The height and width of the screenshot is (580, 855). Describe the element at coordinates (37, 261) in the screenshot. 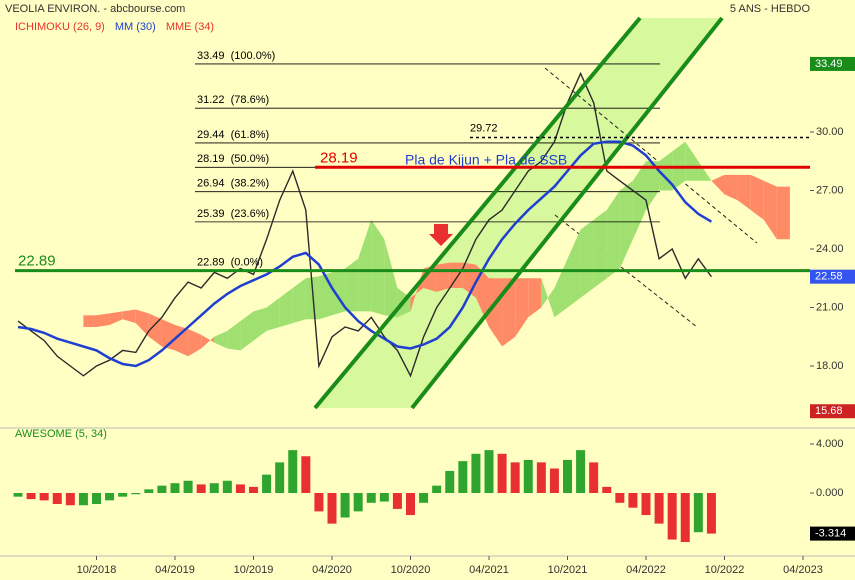

I see `price-level-label: 22.89` at that location.